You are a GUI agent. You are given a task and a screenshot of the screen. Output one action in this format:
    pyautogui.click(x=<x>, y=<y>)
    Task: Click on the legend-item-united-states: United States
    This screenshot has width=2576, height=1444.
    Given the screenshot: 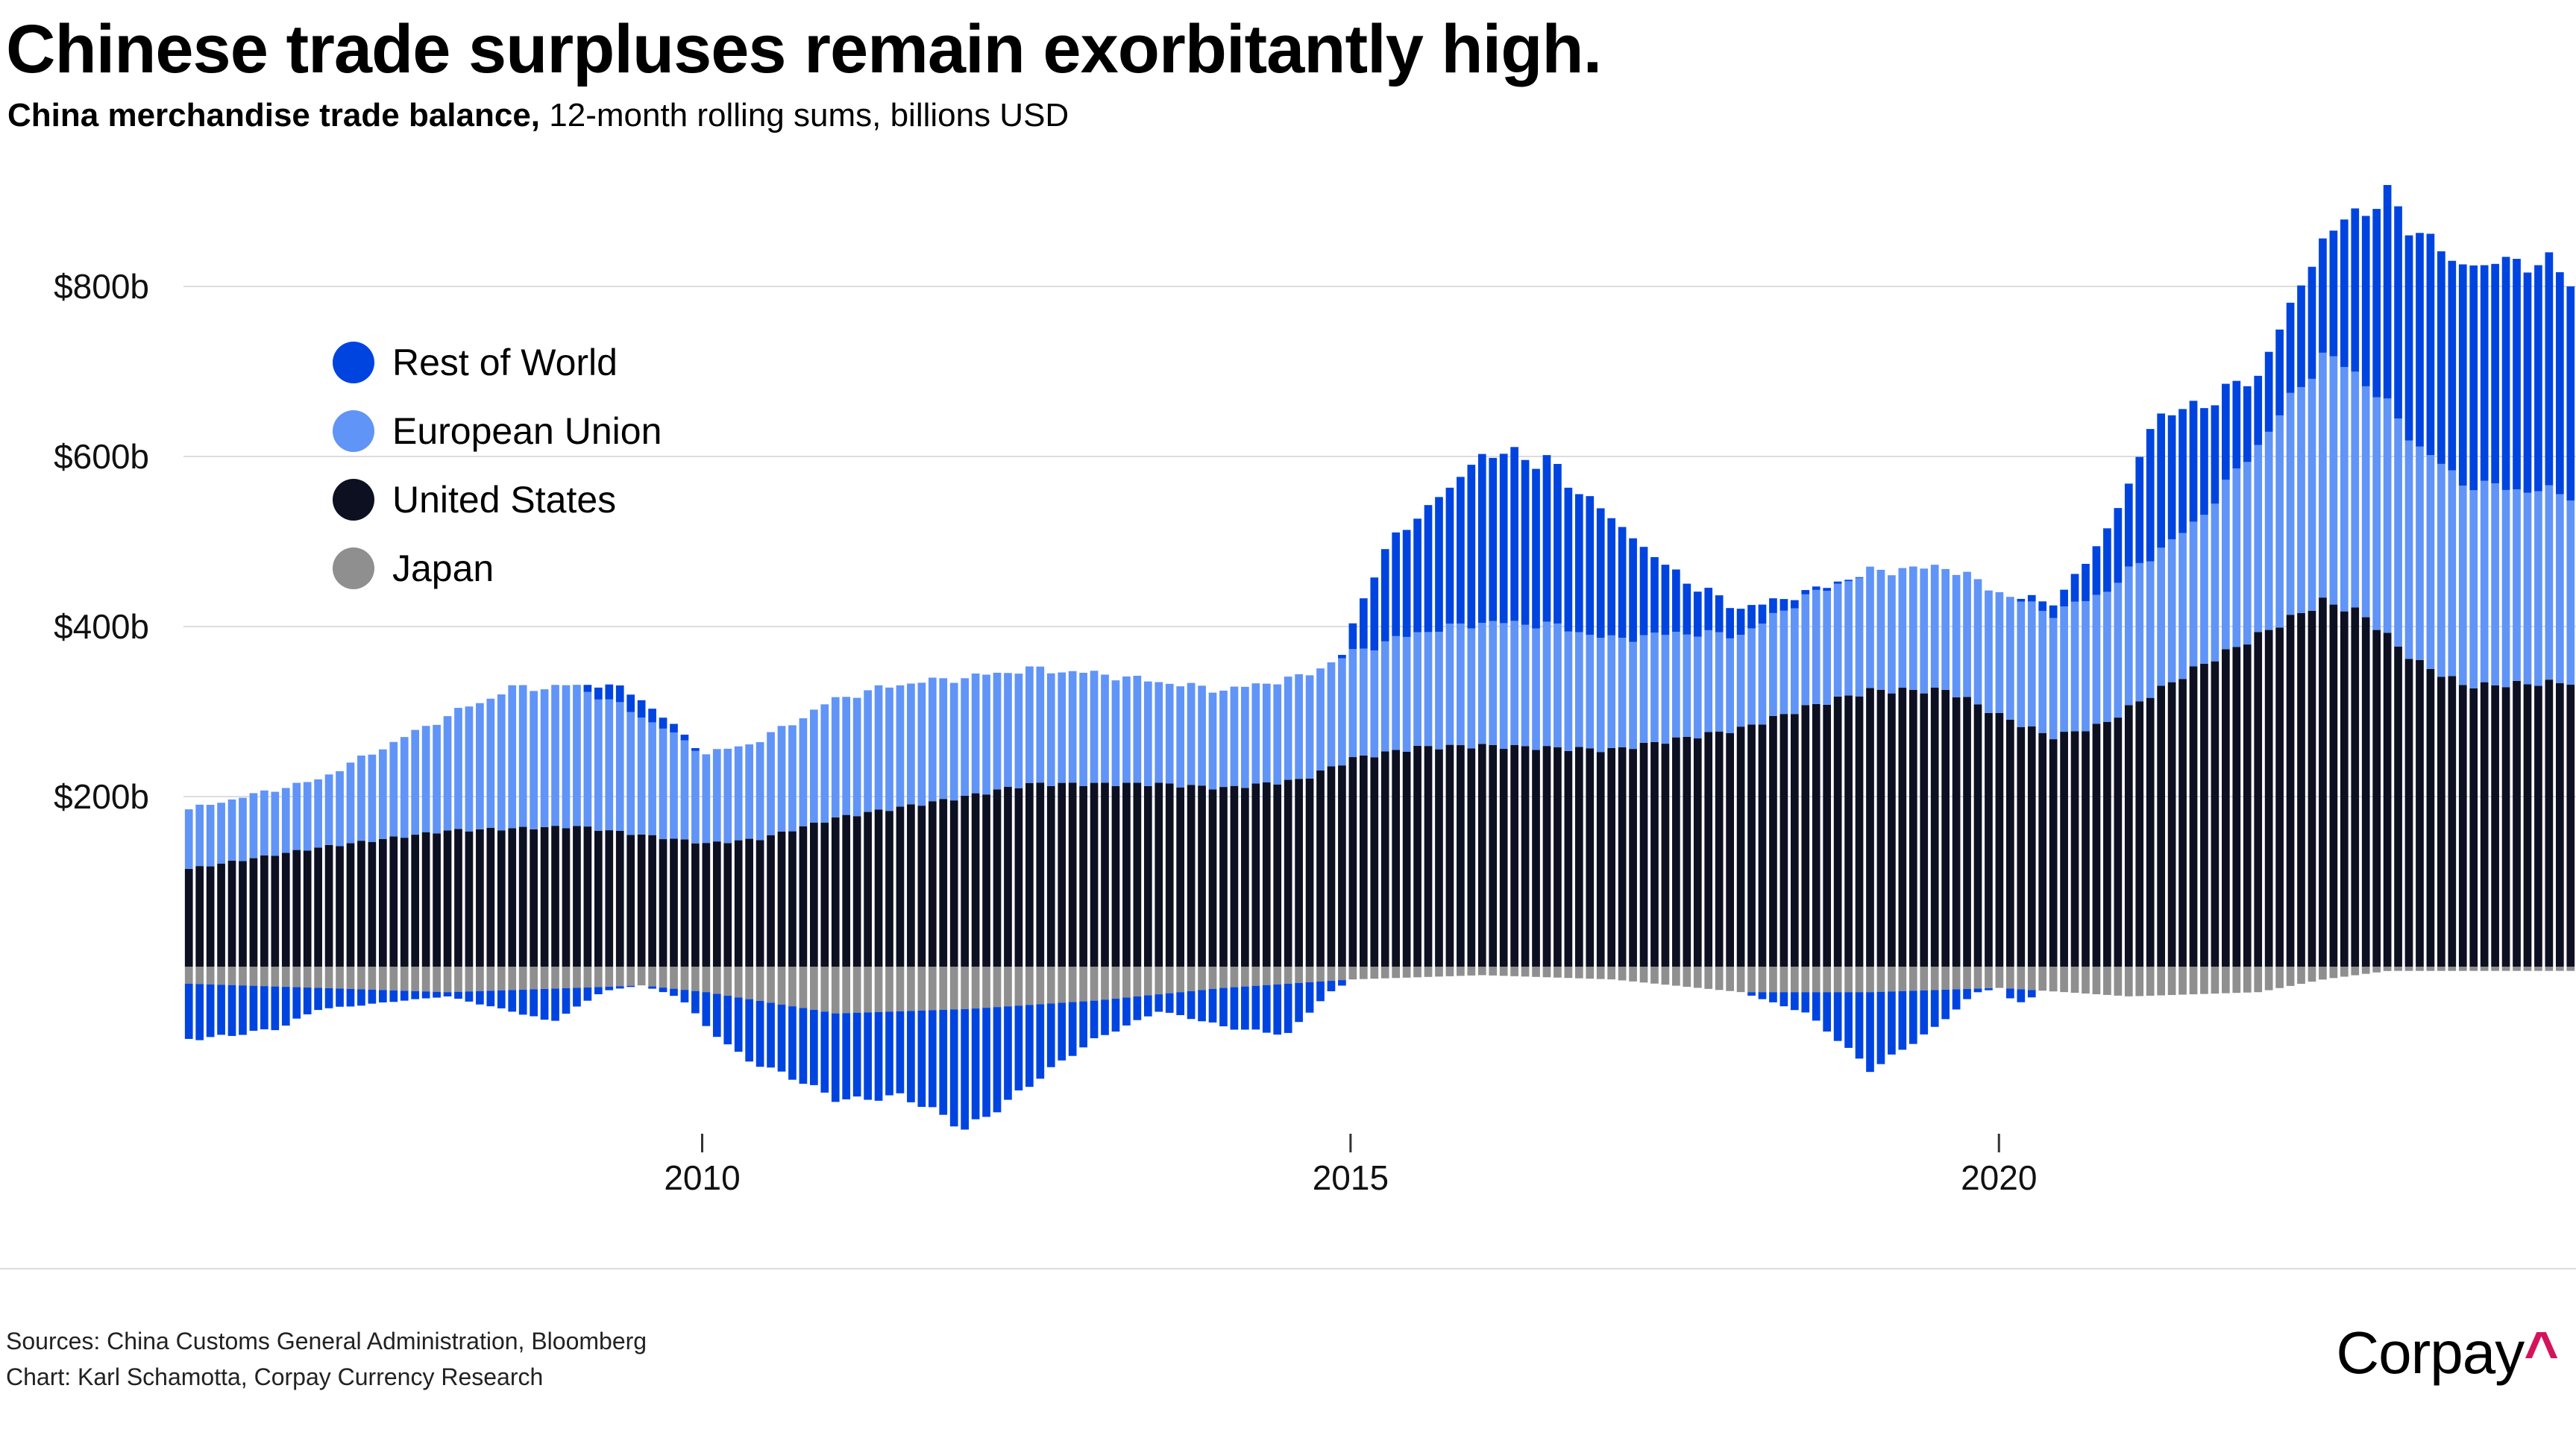 What is the action you would take?
    pyautogui.click(x=498, y=499)
    